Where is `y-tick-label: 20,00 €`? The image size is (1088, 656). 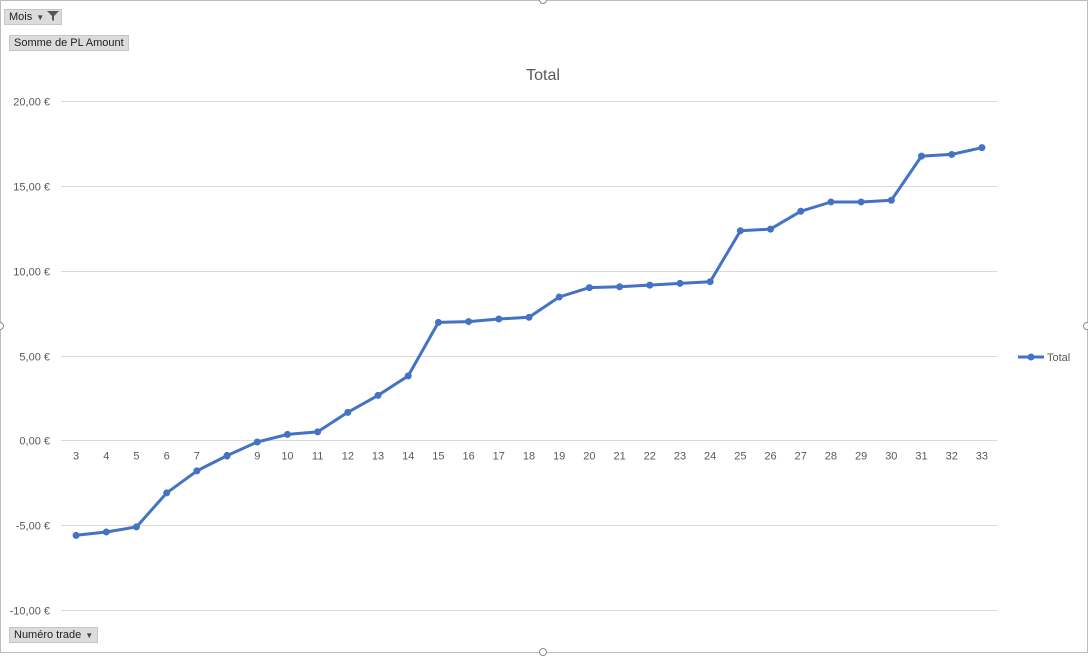 y-tick-label: 20,00 € is located at coordinates (31, 103).